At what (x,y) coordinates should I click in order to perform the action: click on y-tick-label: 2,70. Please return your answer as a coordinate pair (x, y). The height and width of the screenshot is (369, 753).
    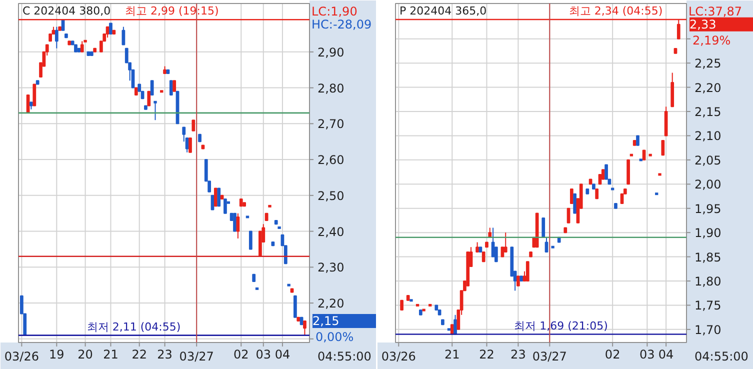
    Looking at the image, I should click on (331, 124).